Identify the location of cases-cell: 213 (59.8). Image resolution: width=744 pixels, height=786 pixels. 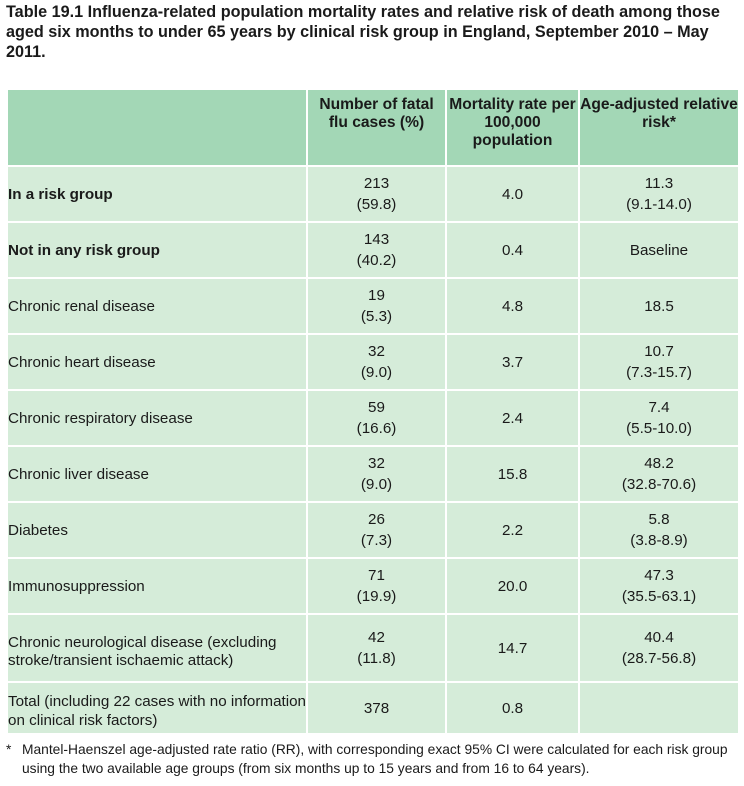
(376, 194).